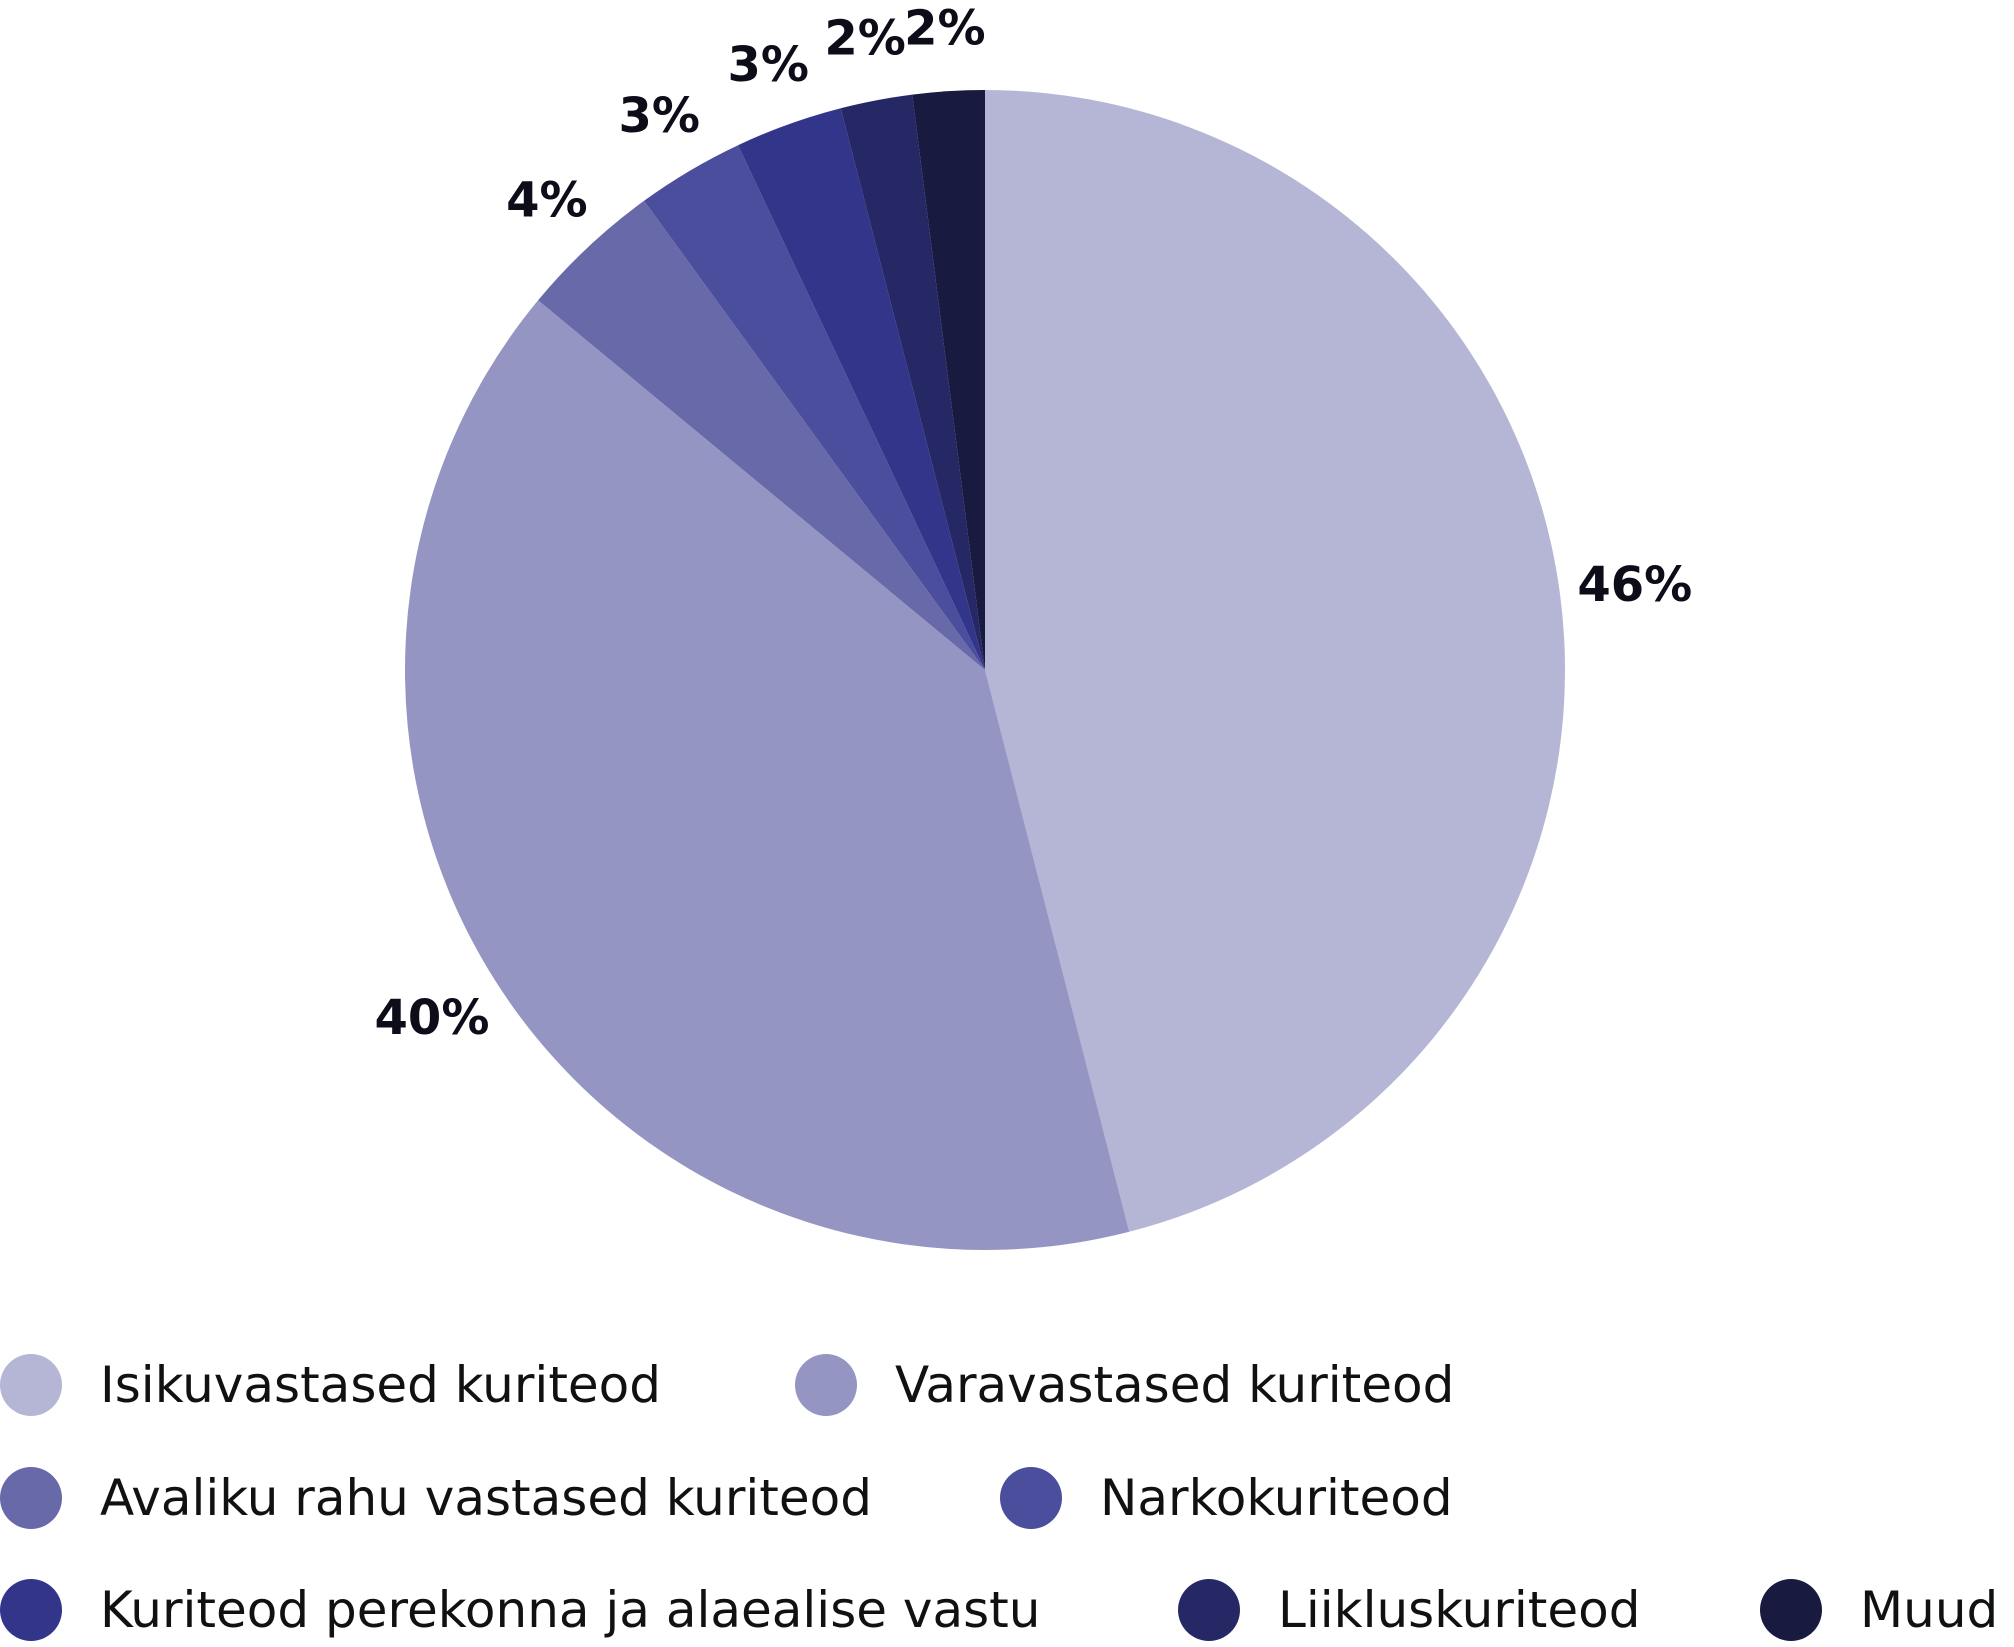 This screenshot has width=2014, height=1647. I want to click on legend-label: Isikuvastased kuriteod, so click(381, 1385).